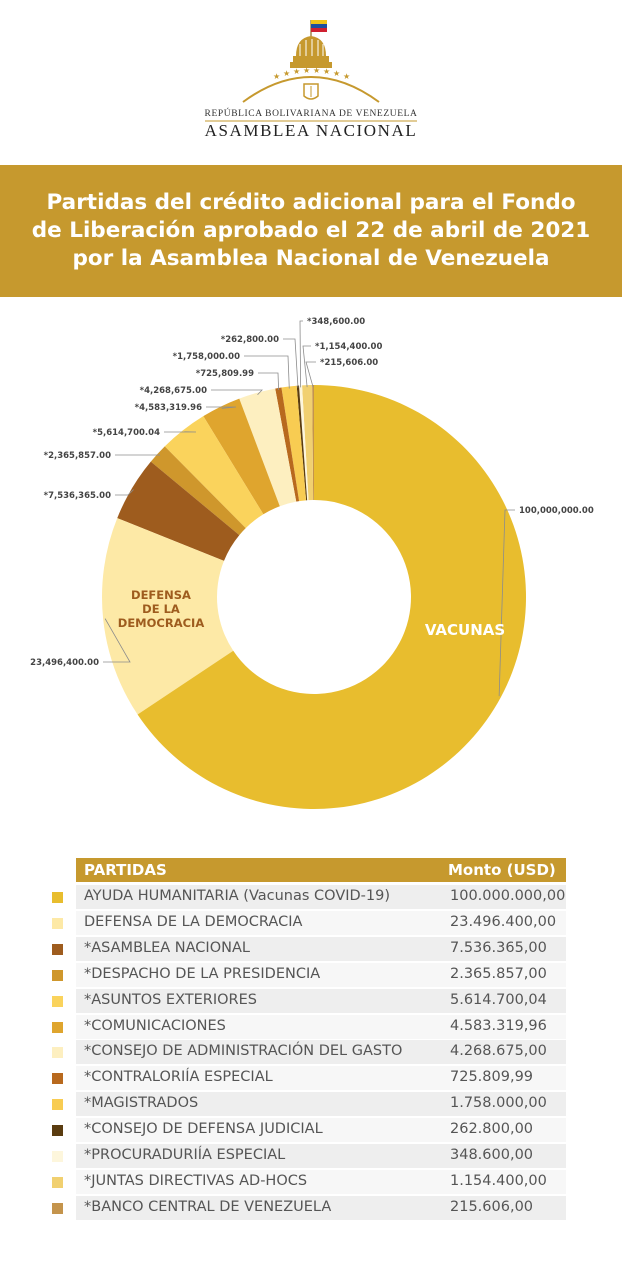 Image resolution: width=622 pixels, height=1280 pixels. I want to click on table-row: *ASUNTOS EXTERIORES 5.614.700,04, so click(308, 1001).